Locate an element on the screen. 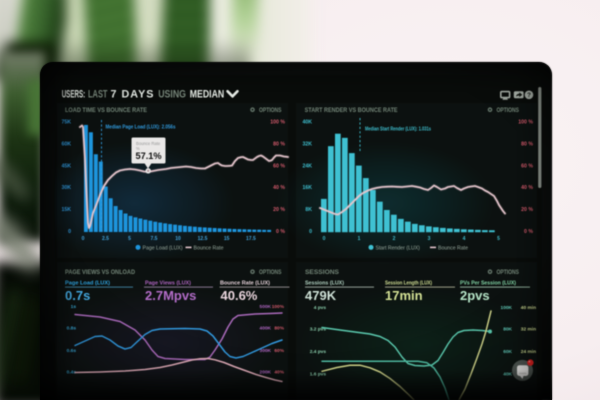  svg-text: 4 pvs is located at coordinates (320, 308).